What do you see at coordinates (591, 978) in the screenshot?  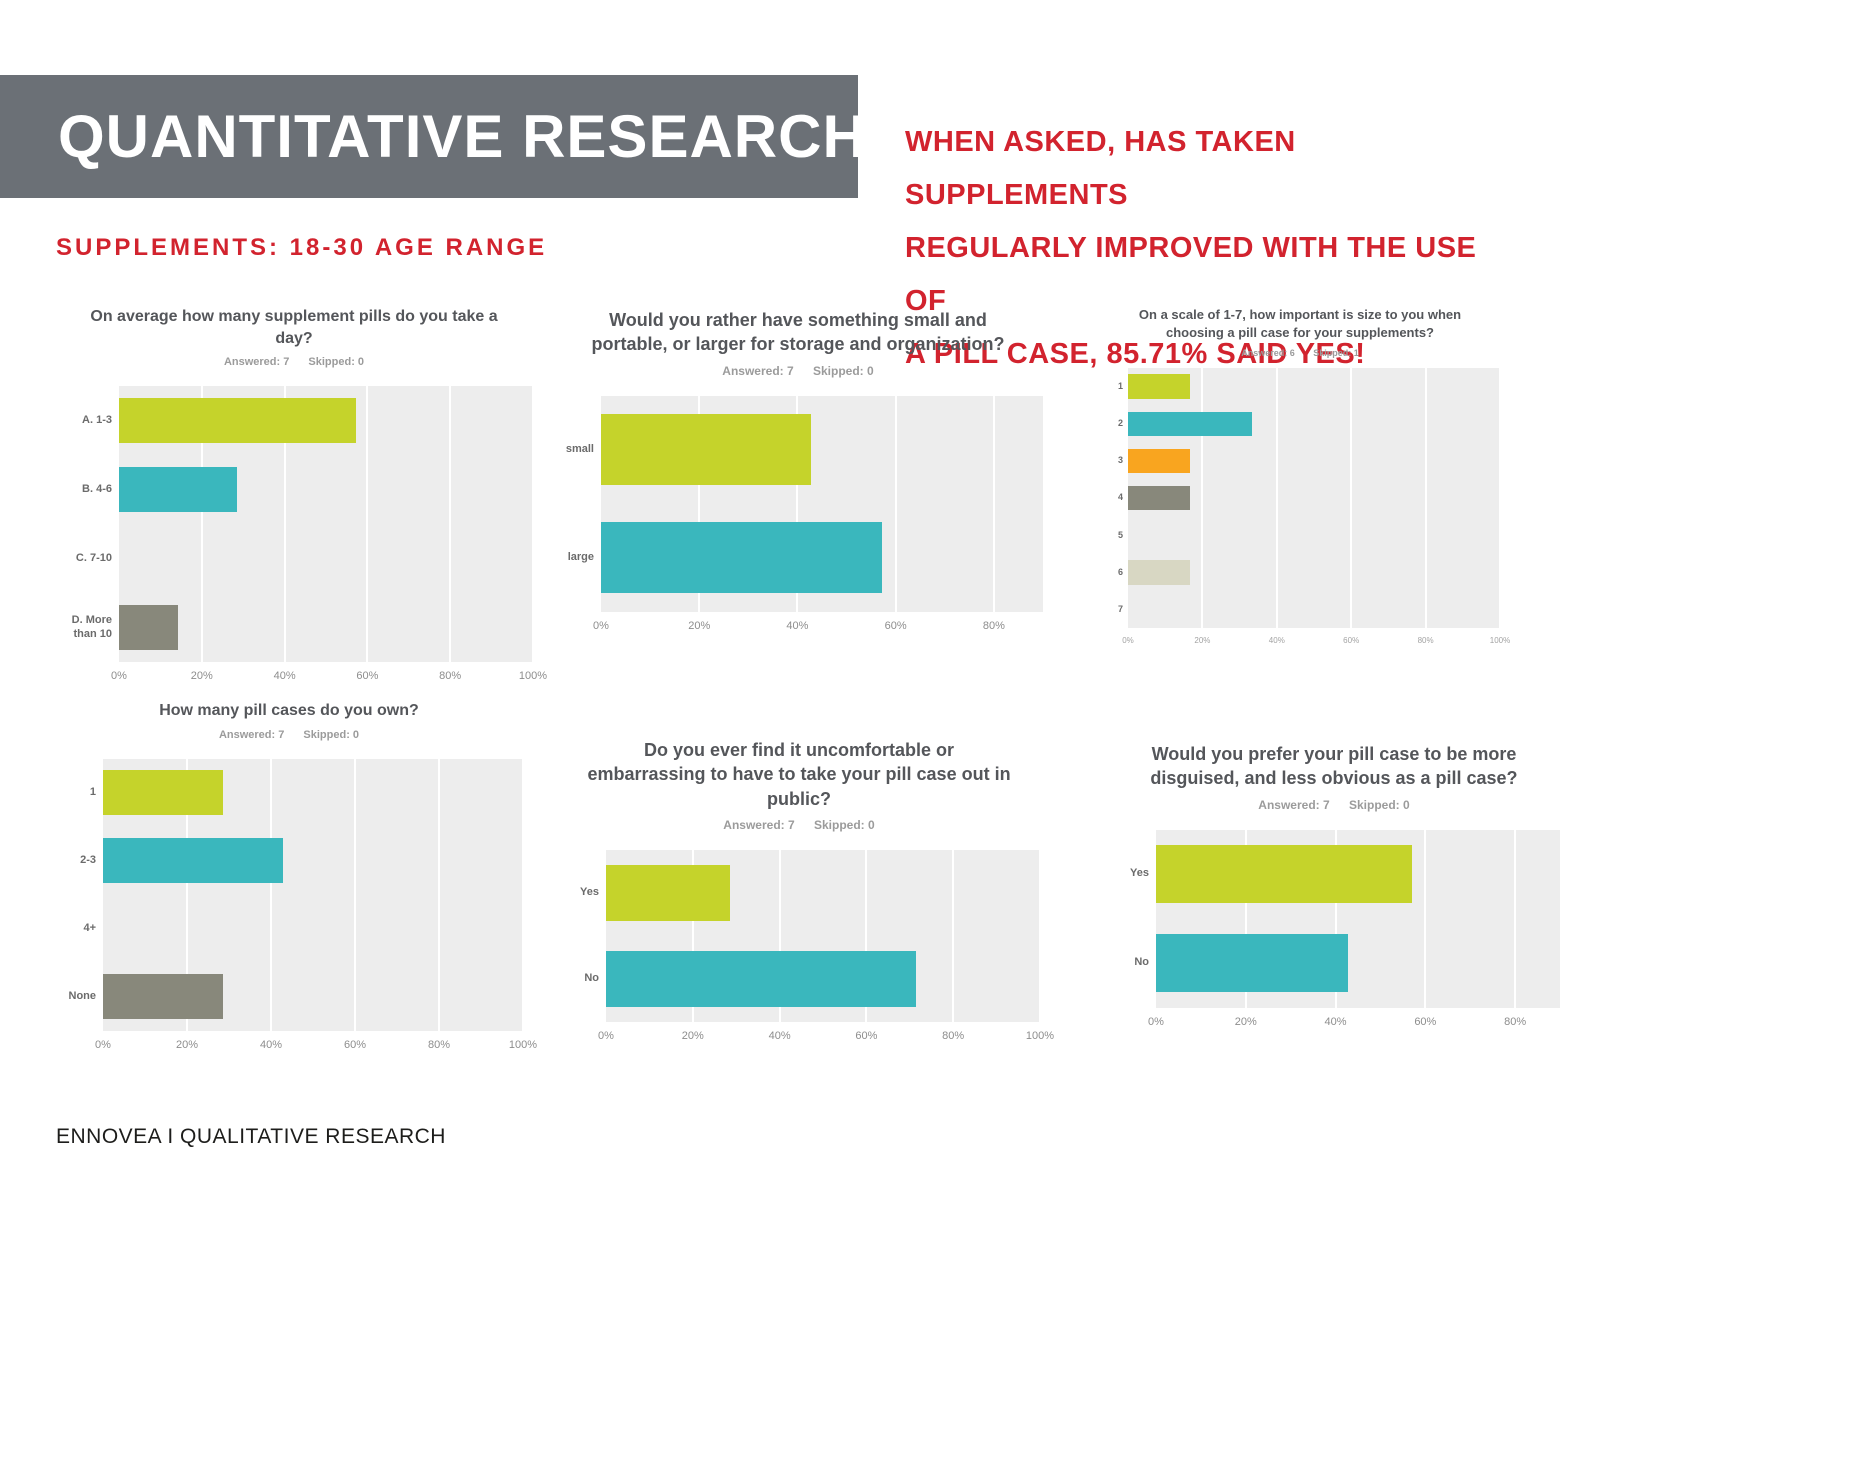 I see `category-label: No` at bounding box center [591, 978].